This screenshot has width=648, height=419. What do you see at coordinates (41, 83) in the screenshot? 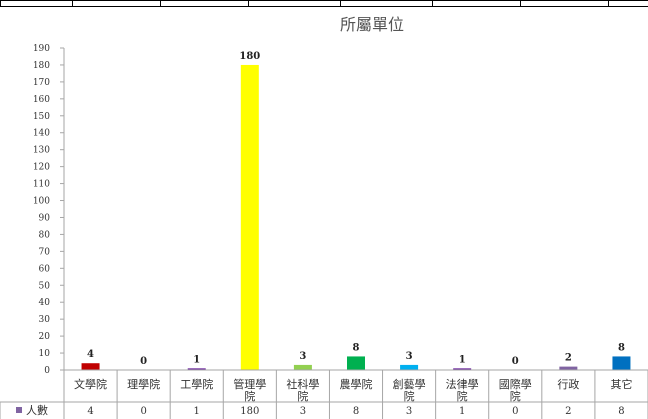
I see `y-tick-label: 170` at bounding box center [41, 83].